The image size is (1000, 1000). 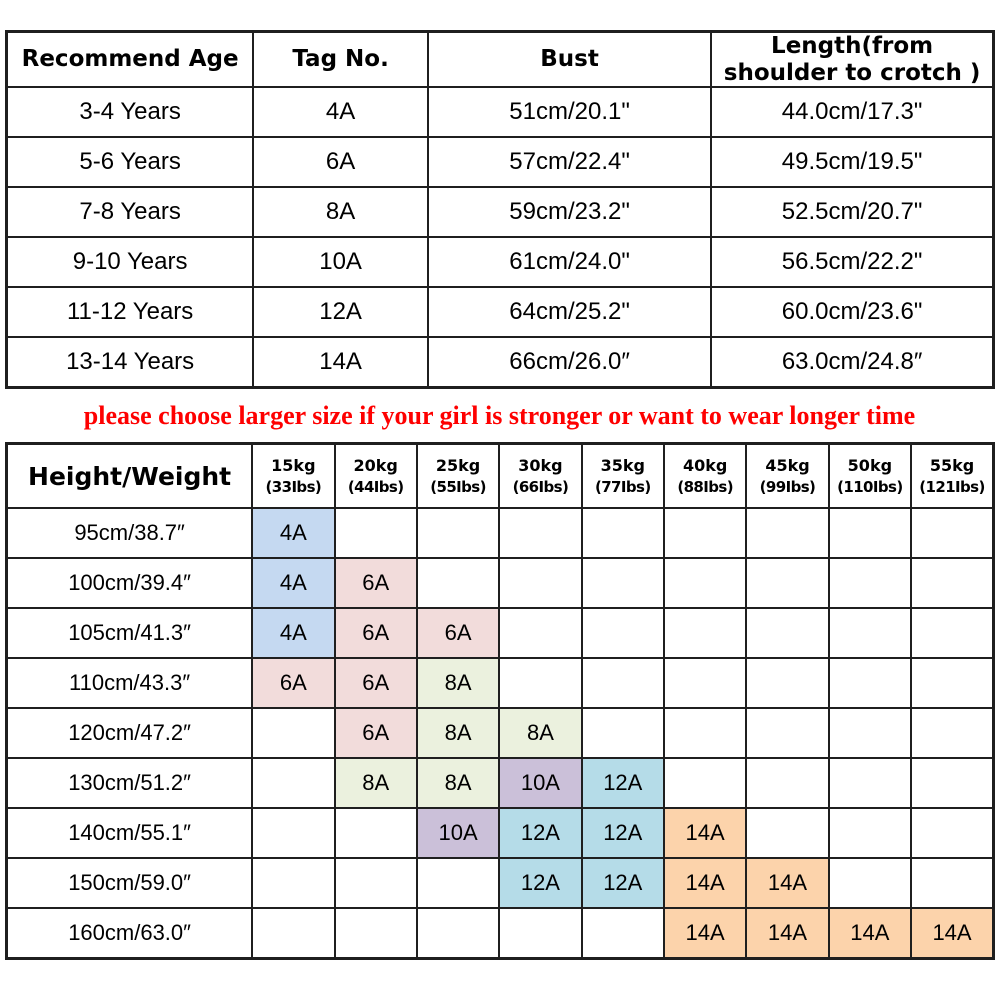 What do you see at coordinates (129, 783) in the screenshot?
I see `height-label: 130cm/51.2″` at bounding box center [129, 783].